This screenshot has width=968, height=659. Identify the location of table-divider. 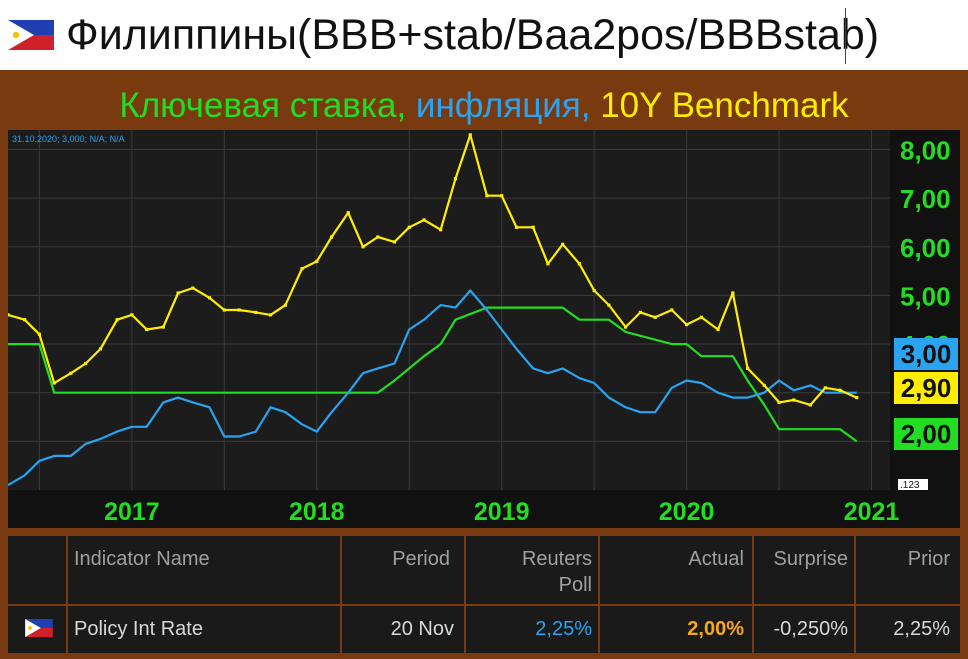
(484, 605).